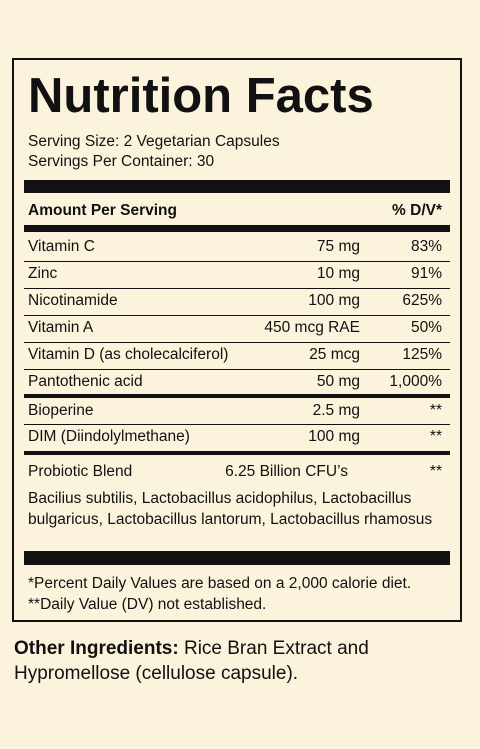  I want to click on other-ingredients-label: Other Ingredients:, so click(96, 648).